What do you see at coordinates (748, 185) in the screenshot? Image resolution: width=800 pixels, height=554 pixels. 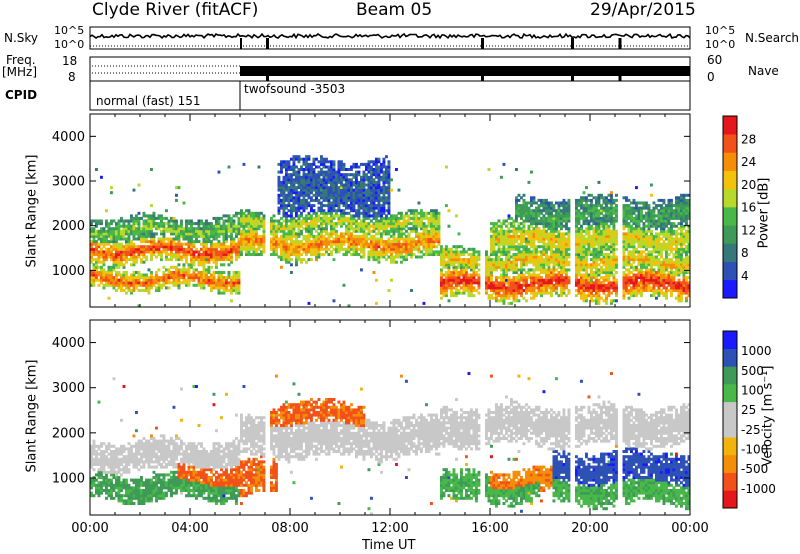 I see `power-colorbar-label-4: 20` at bounding box center [748, 185].